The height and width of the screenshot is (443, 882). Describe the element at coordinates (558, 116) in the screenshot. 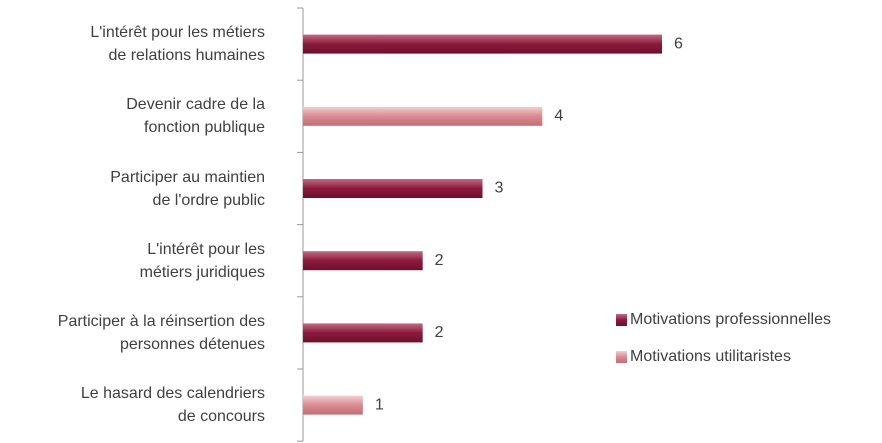

I see `value-label: 4` at that location.